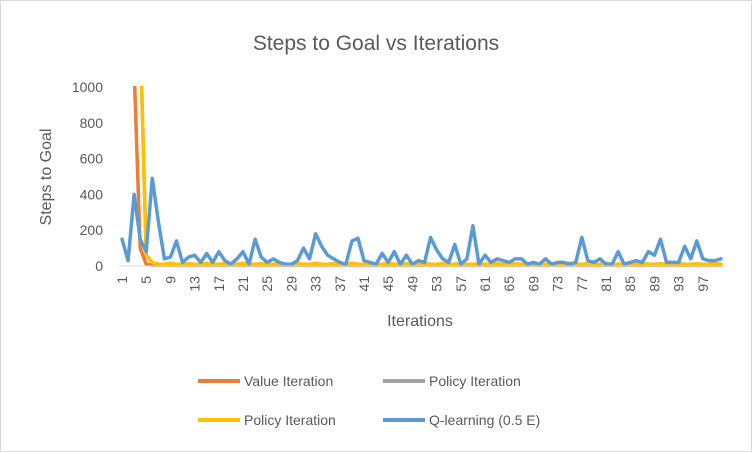  What do you see at coordinates (558, 284) in the screenshot?
I see `x-tick-label: 73` at bounding box center [558, 284].